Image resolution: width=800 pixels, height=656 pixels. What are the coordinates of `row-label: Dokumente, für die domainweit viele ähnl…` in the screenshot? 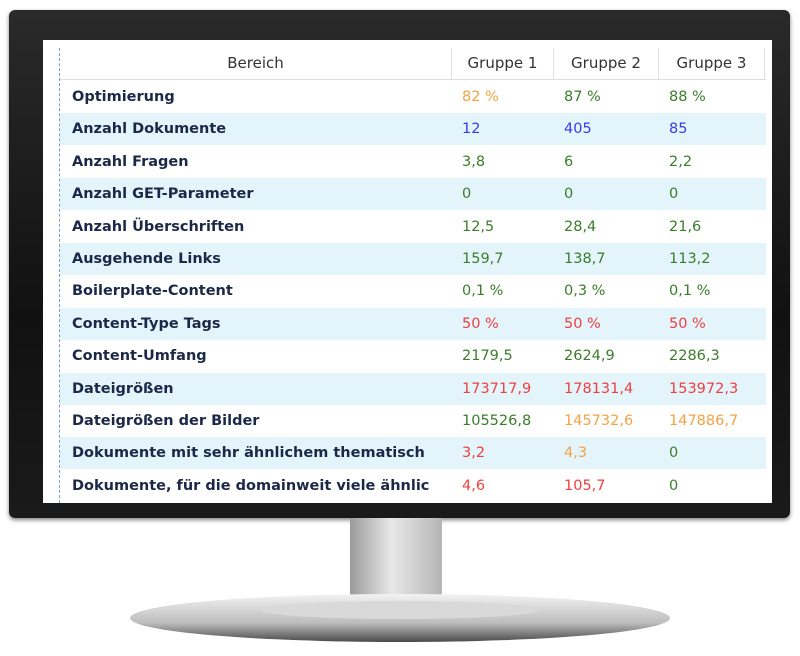 It's located at (251, 485).